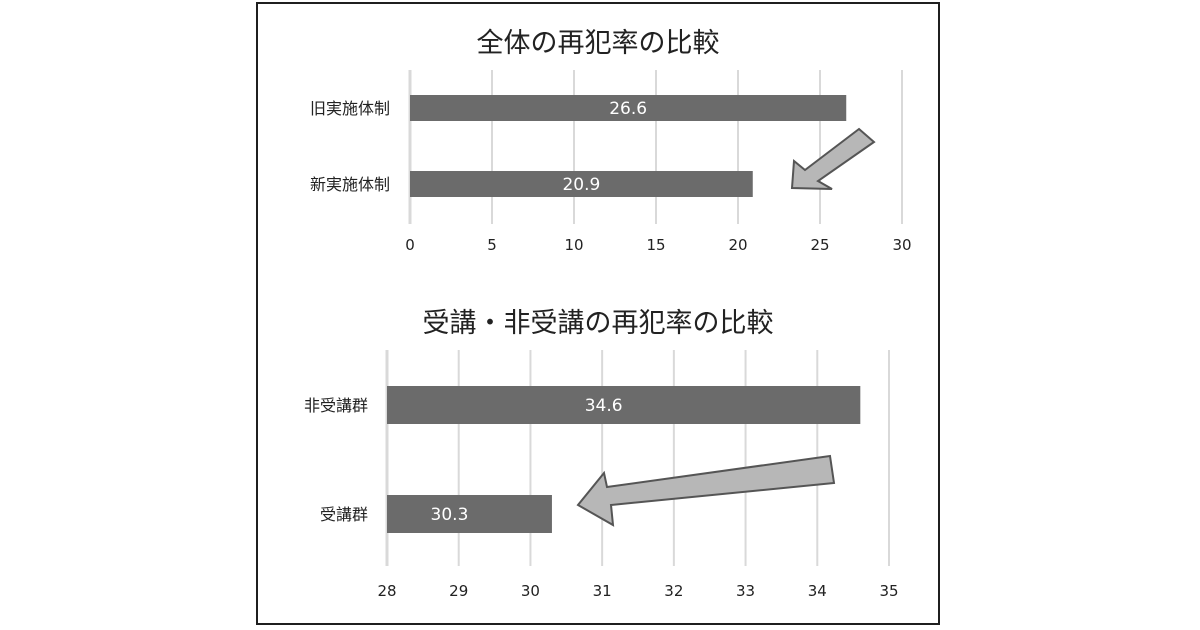 The image size is (1200, 630). I want to click on x-tick-label: 34, so click(817, 591).